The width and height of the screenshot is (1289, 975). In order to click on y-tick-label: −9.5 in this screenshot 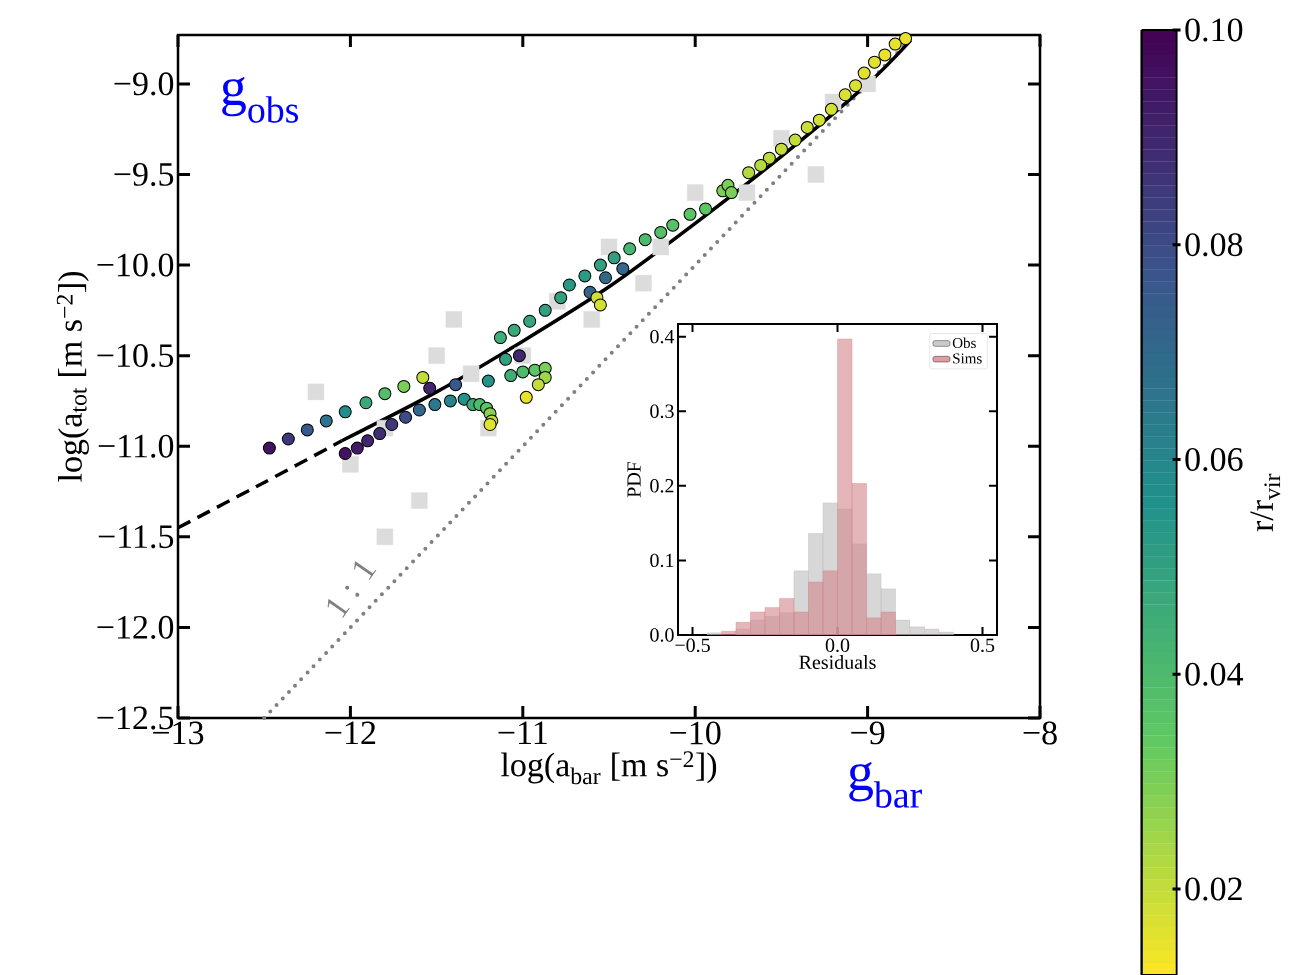, I will do `click(144, 174)`.